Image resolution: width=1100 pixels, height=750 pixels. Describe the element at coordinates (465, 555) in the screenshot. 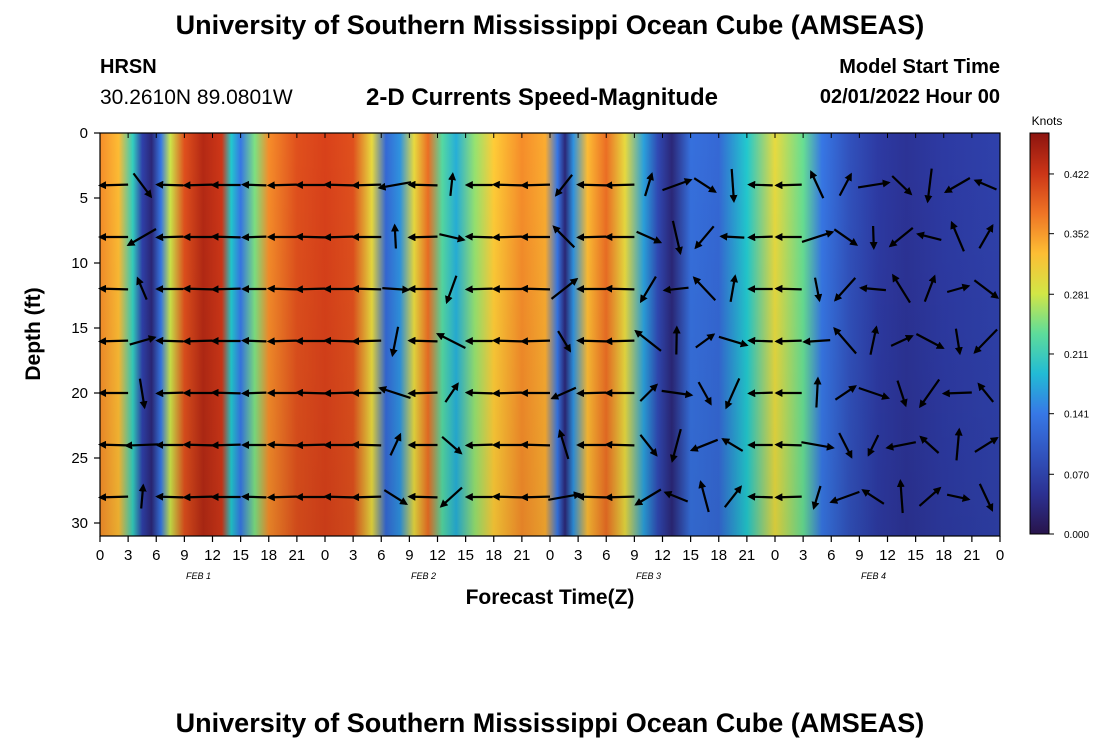

I see `x-tick-label: 15` at that location.